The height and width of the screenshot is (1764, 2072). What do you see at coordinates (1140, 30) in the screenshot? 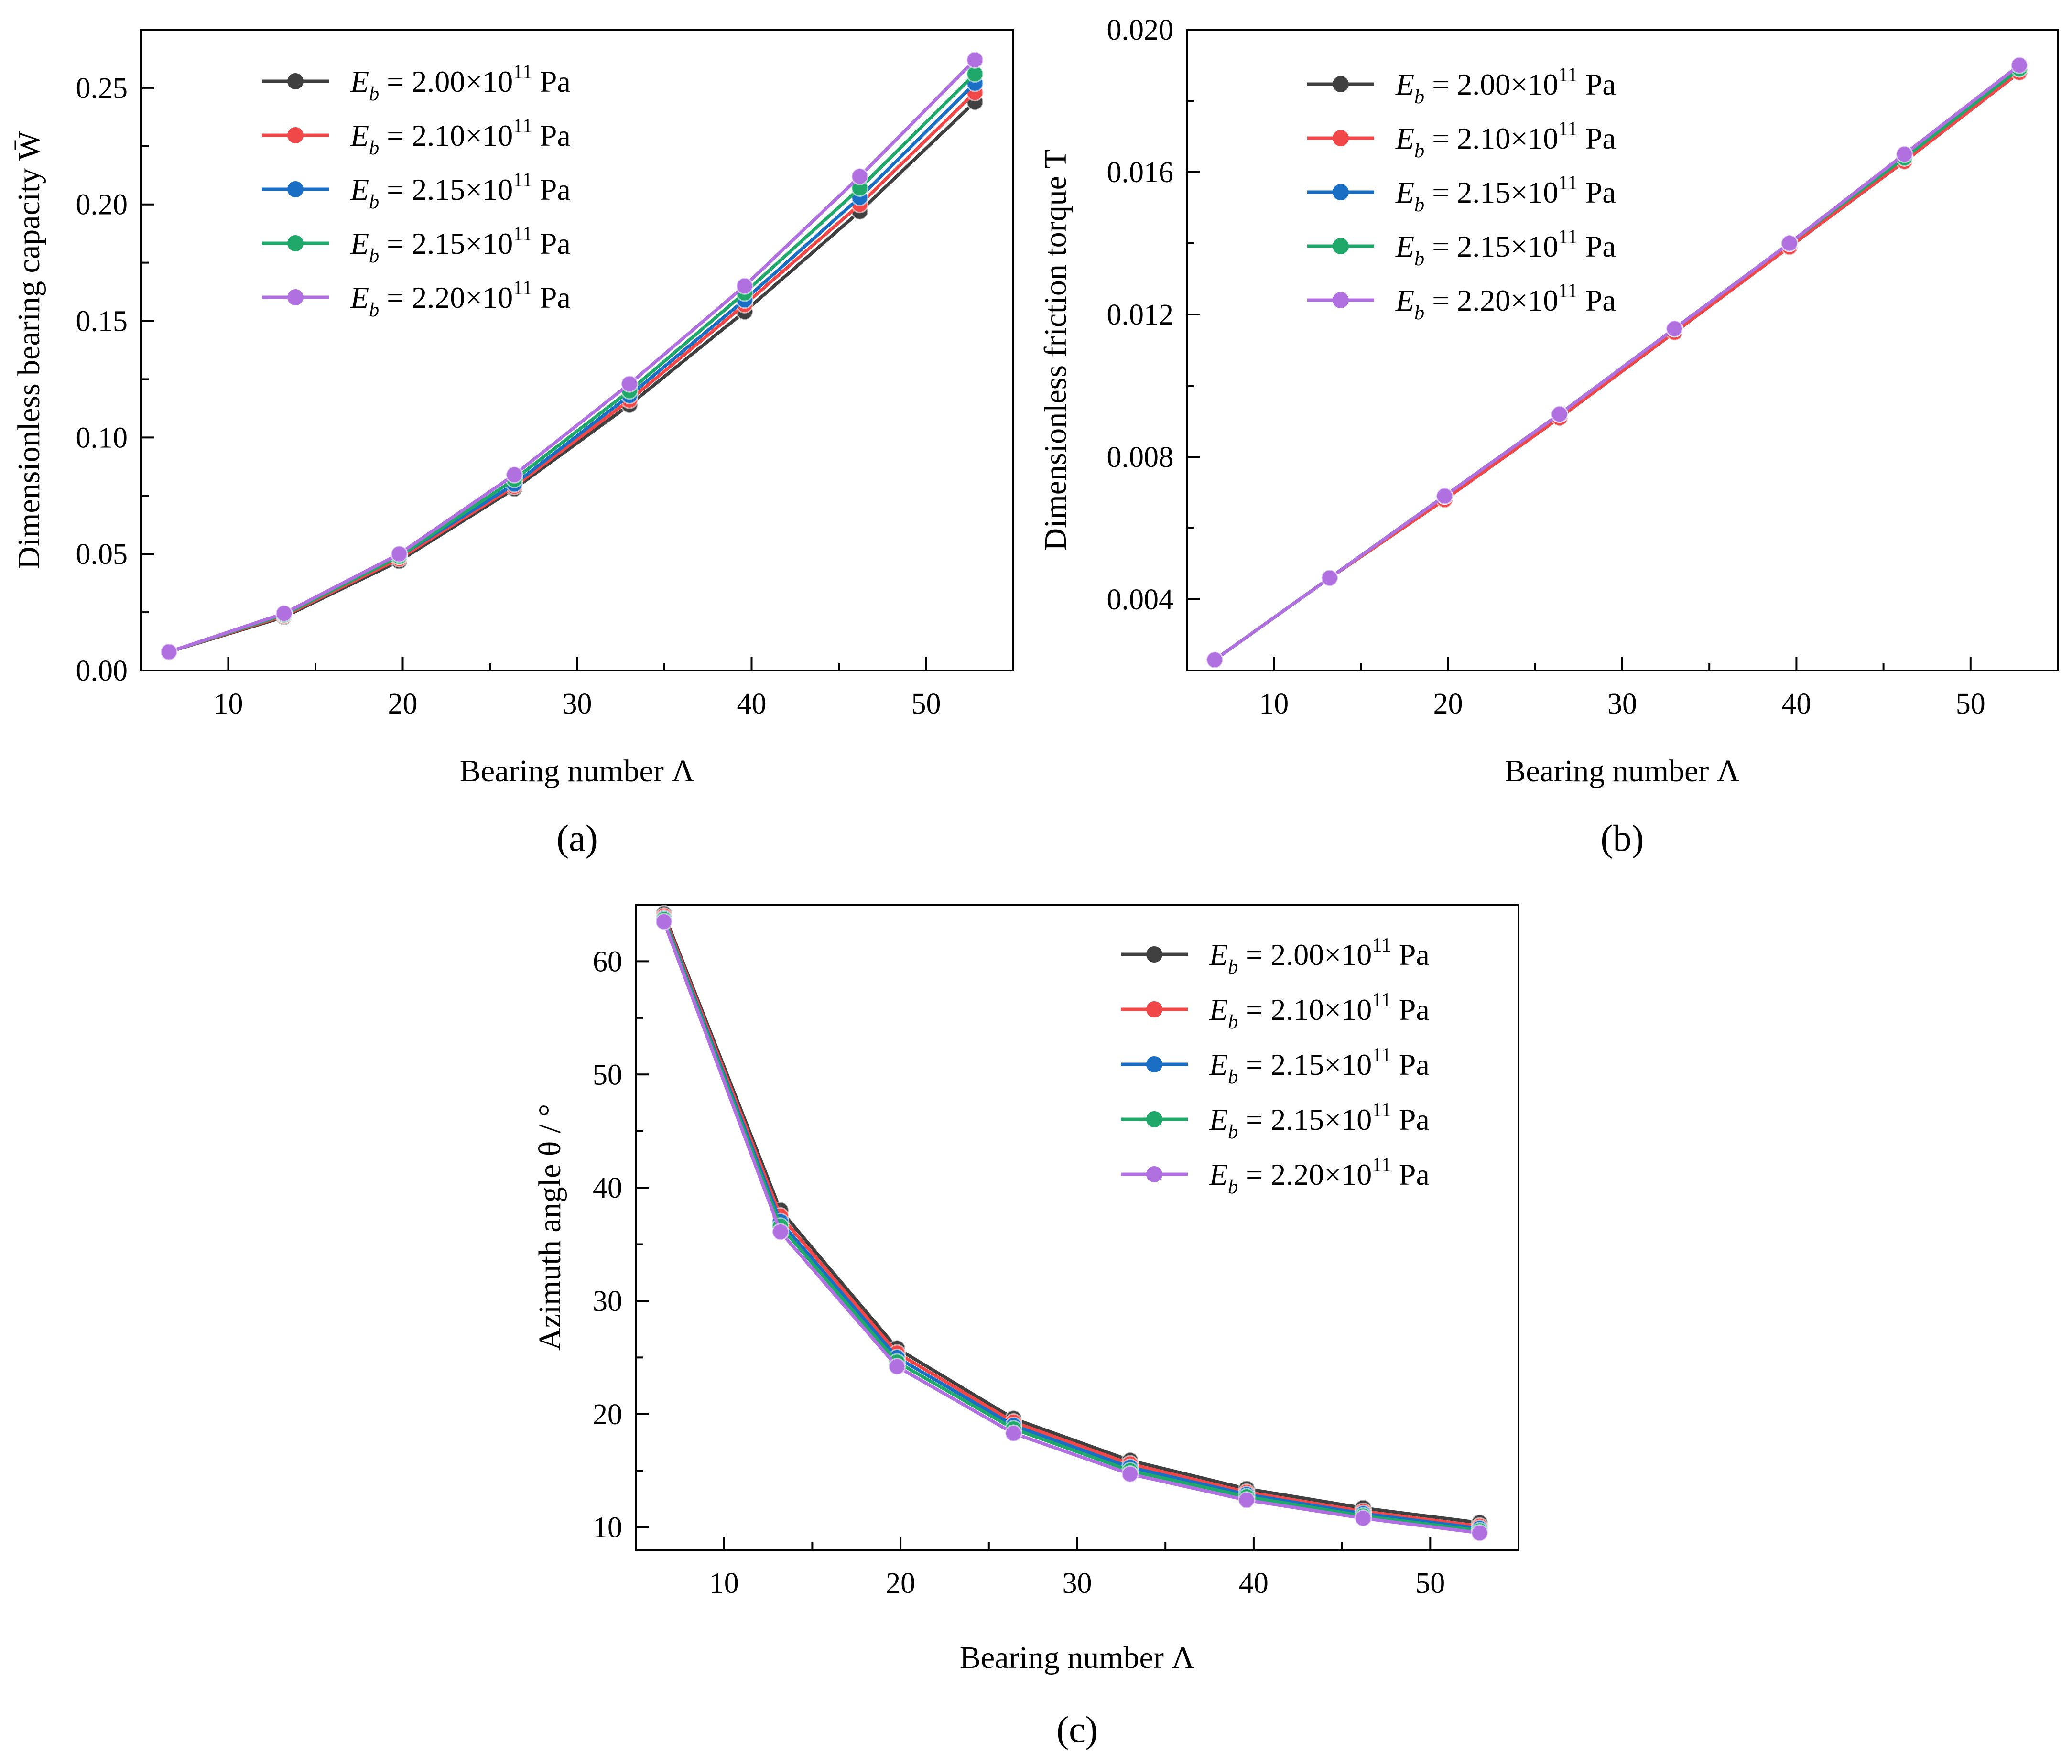
I see `y-tick-label: 0.020` at bounding box center [1140, 30].